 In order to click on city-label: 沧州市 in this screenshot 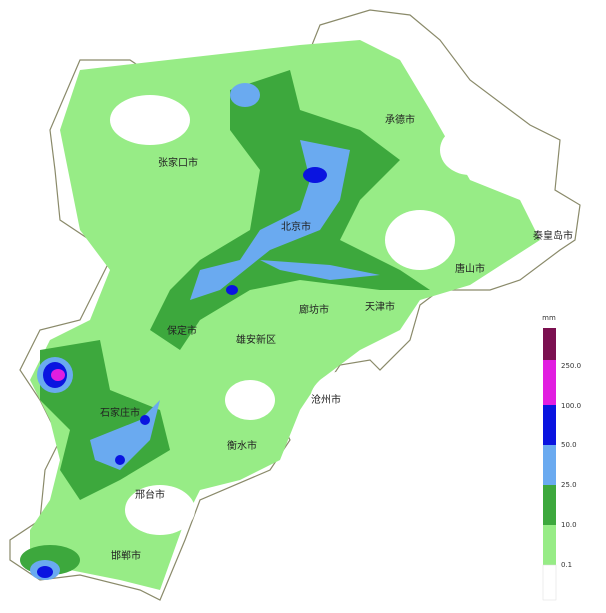, I will do `click(326, 399)`.